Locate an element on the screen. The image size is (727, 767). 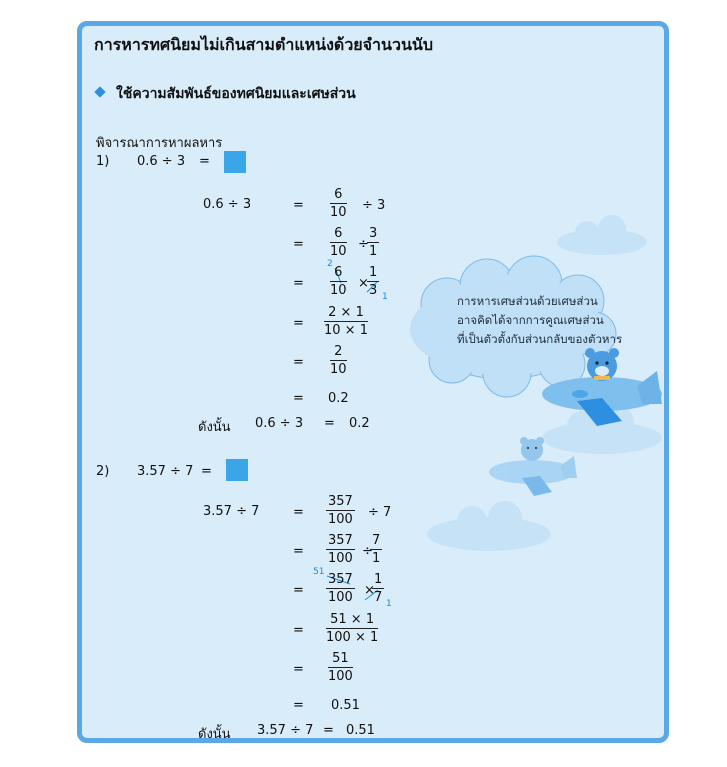
example1-number: 1) is located at coordinates (103, 161).